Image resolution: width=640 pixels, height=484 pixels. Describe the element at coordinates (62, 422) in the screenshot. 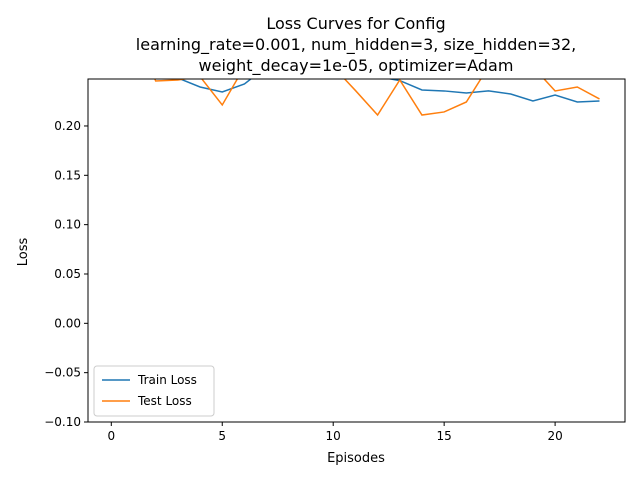

I see `y-tick-label: −0.10` at that location.